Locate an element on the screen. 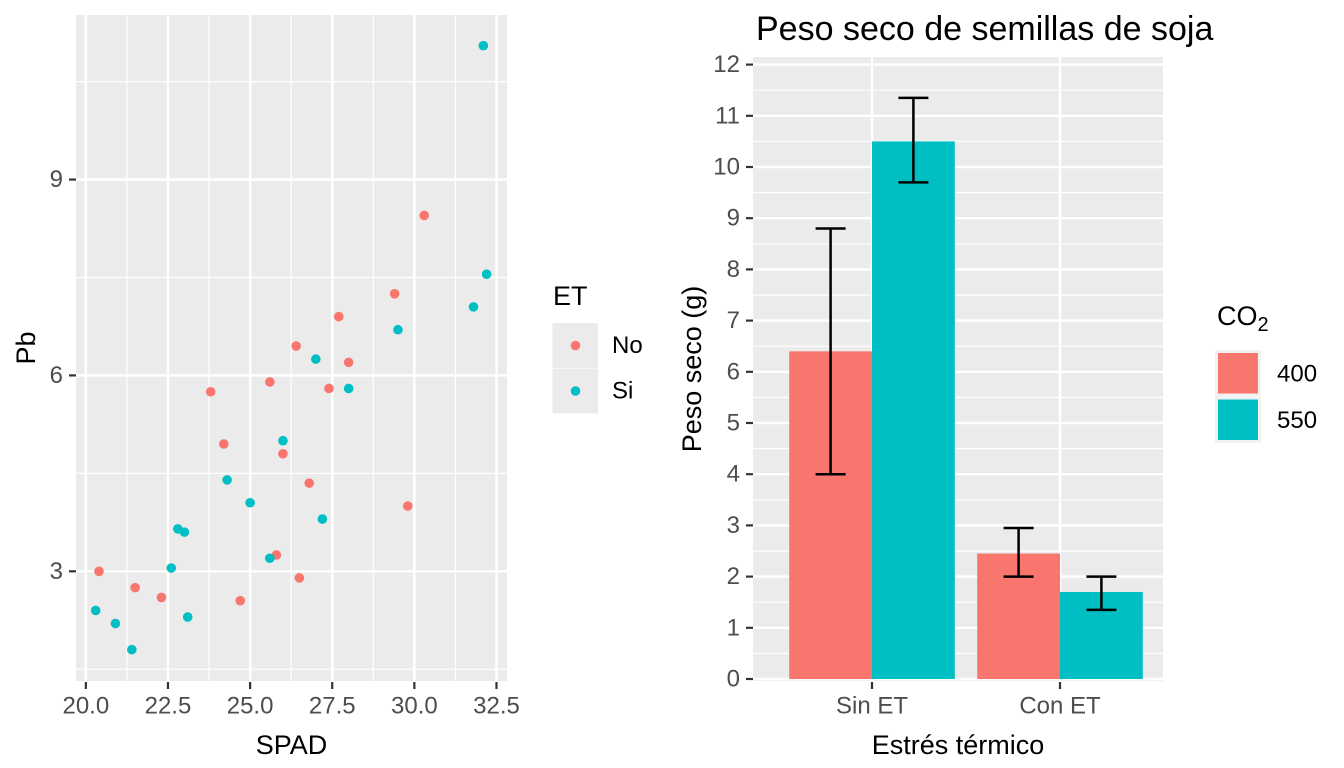  y-tick-label: 8 is located at coordinates (733, 269).